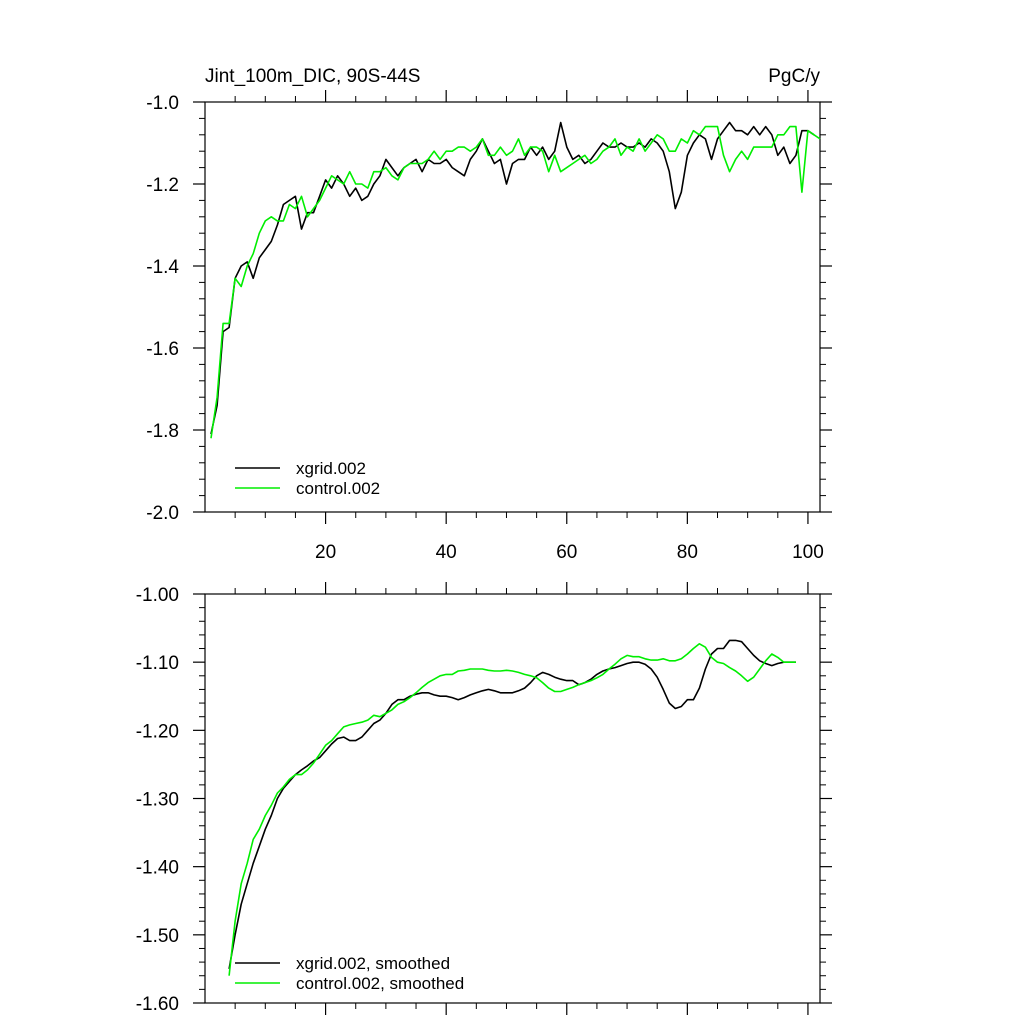  I want to click on legend-label: xgrid.002, so click(331, 468).